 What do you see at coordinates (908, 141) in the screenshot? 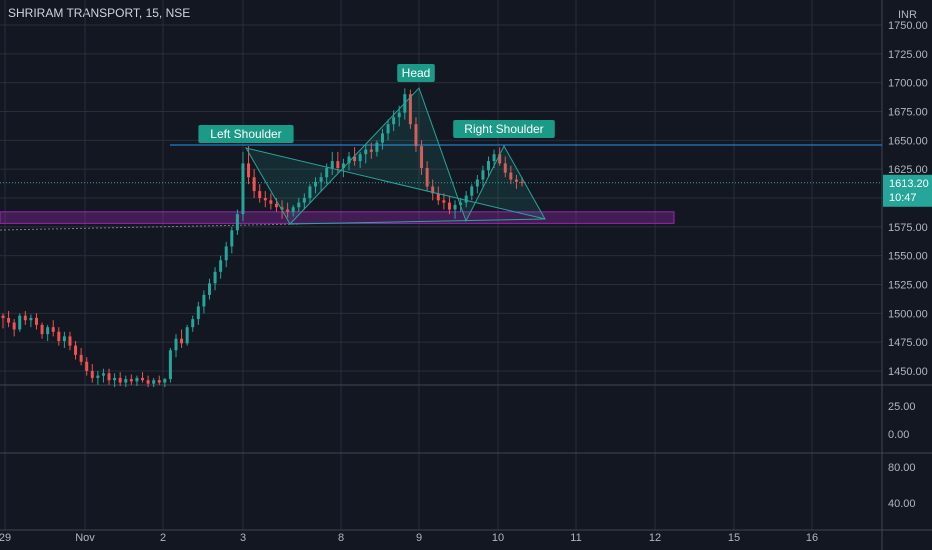
I see `price-tick-label: 1650.00` at bounding box center [908, 141].